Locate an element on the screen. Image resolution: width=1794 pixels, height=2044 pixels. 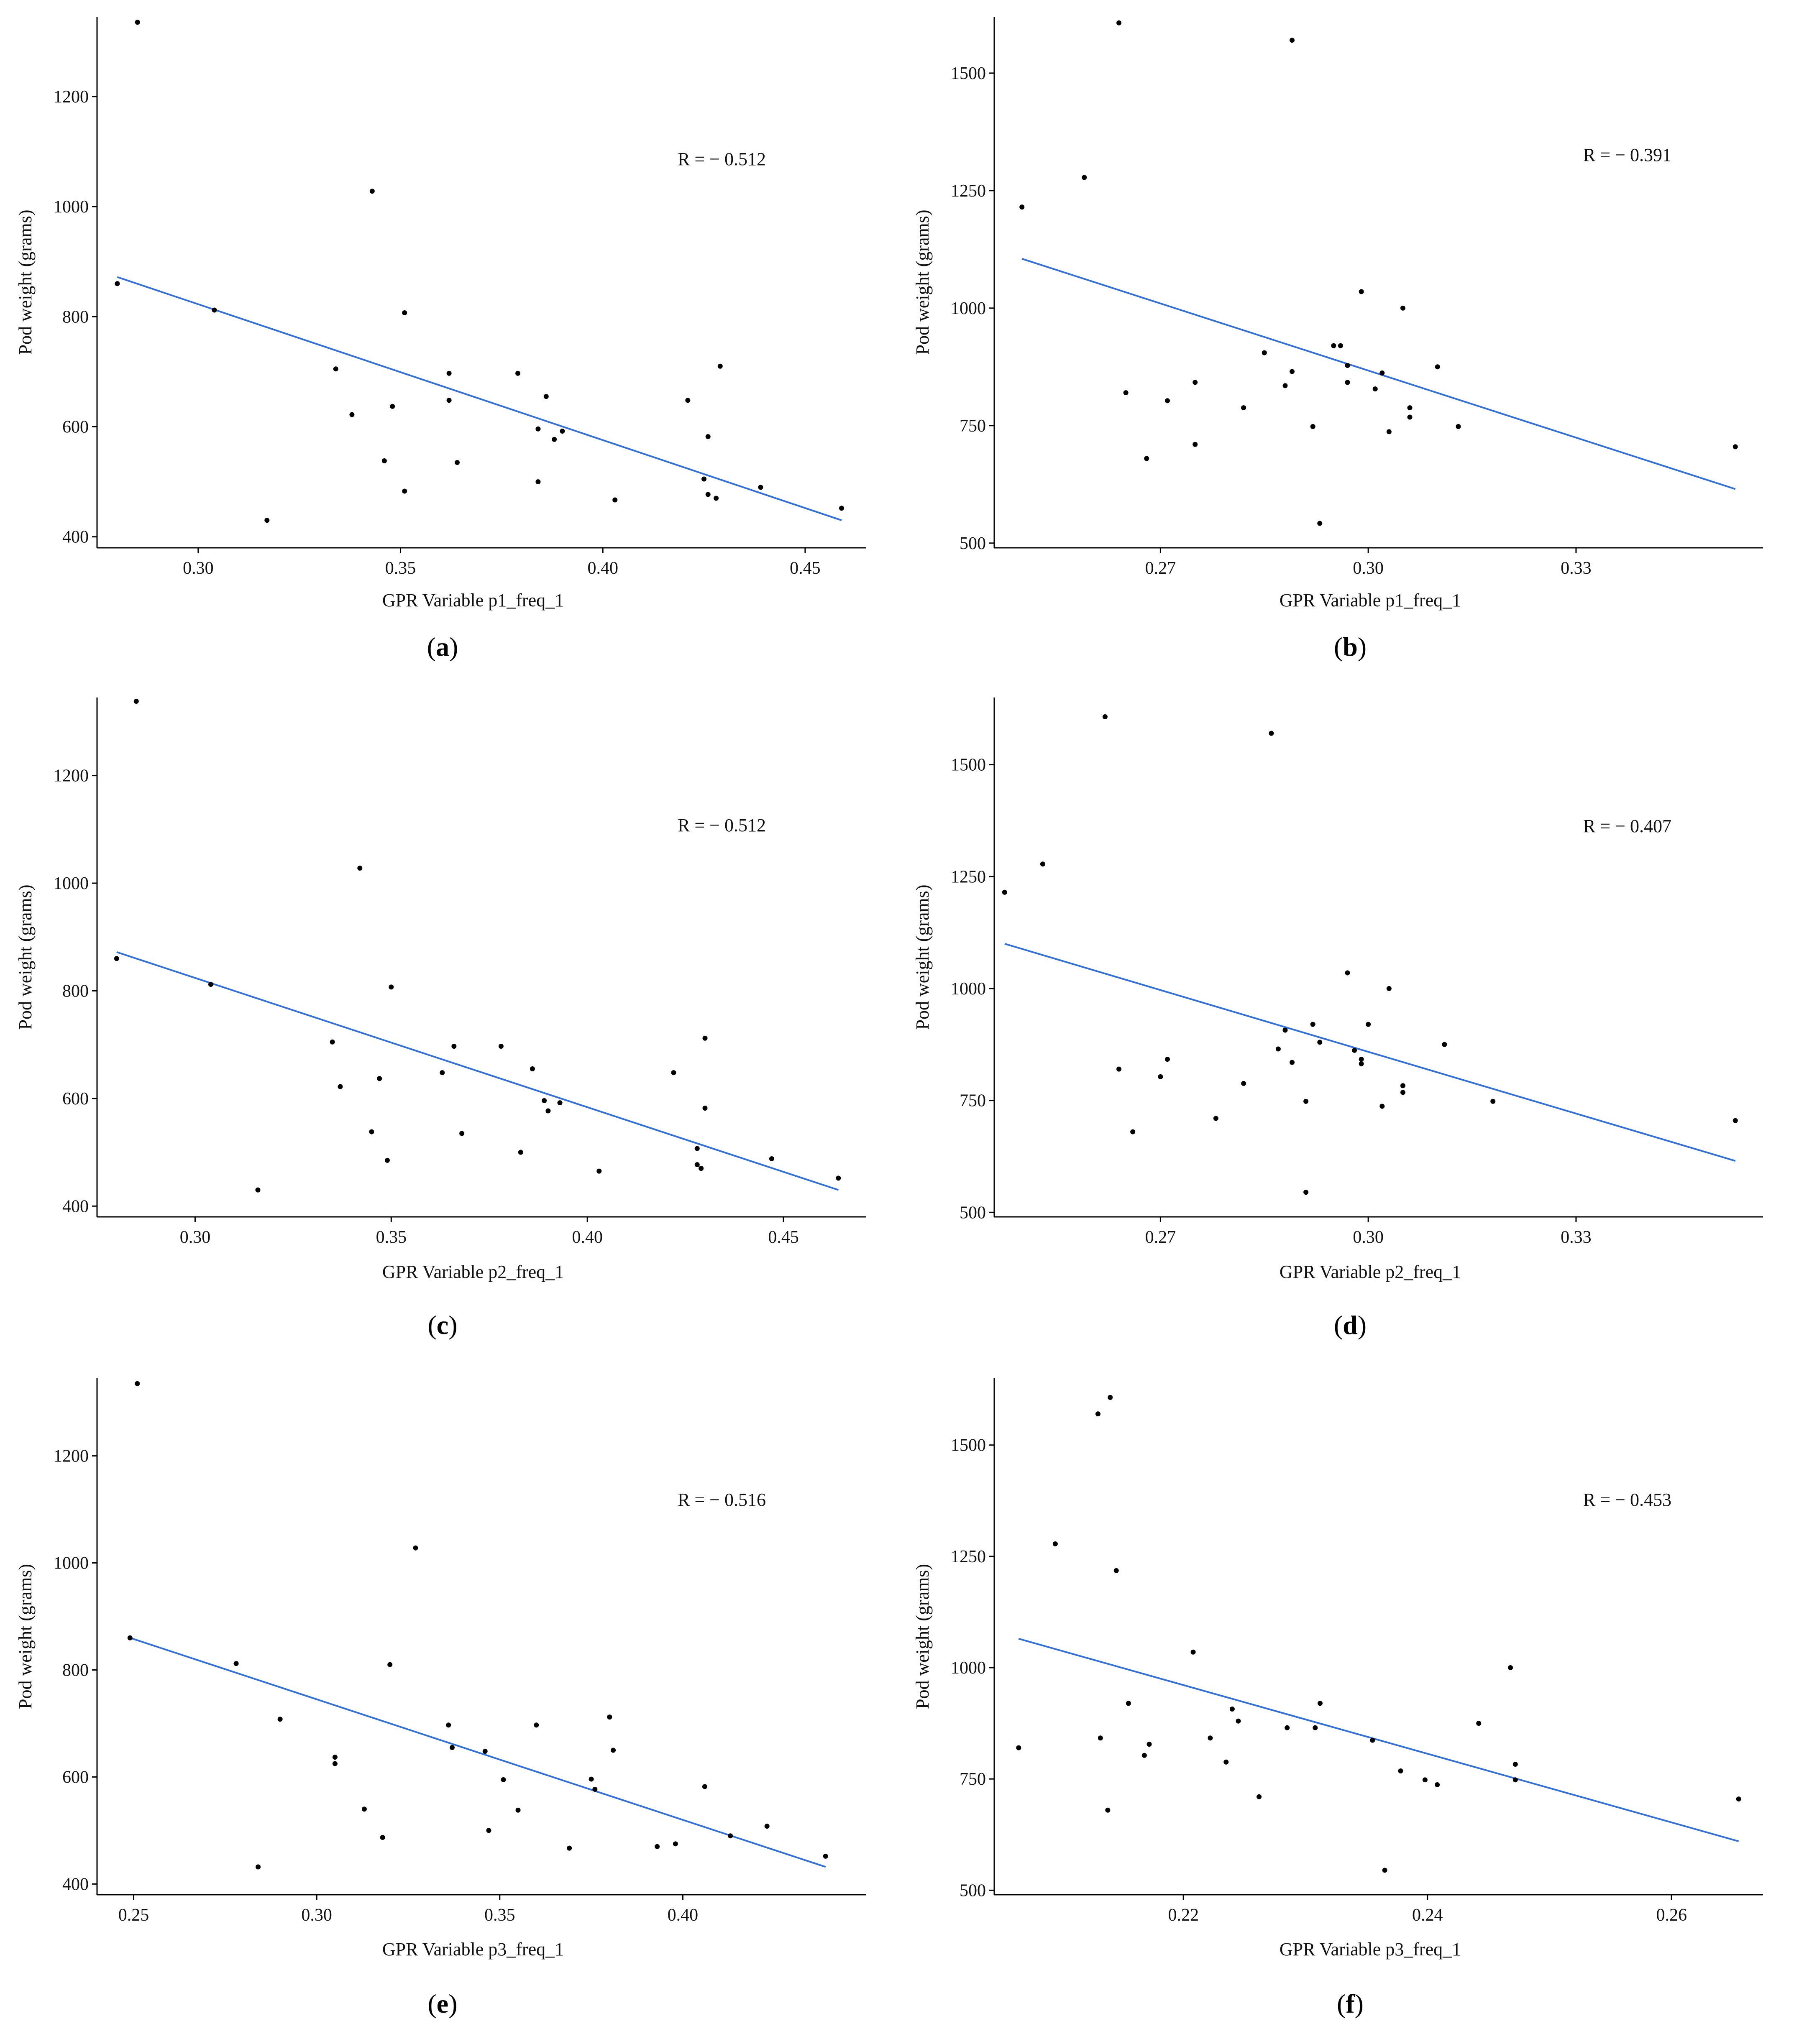
y-tick-label: 1500 is located at coordinates (968, 1445).